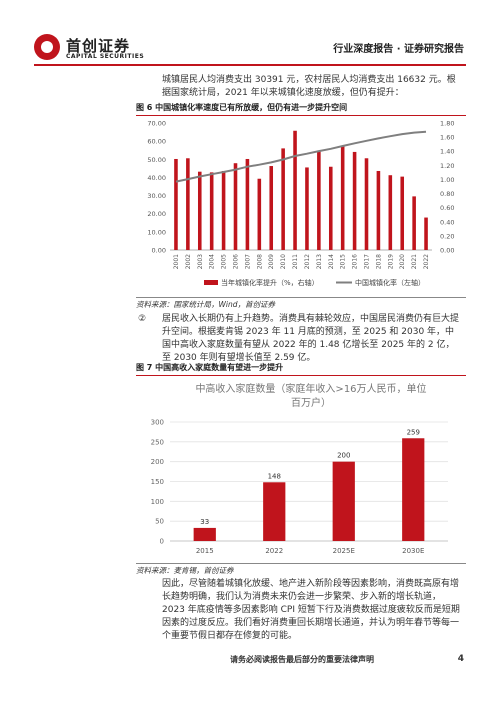 Image resolution: width=500 pixels, height=707 pixels. Describe the element at coordinates (157, 462) in the screenshot. I see `y-axis-tick-label: 200` at that location.